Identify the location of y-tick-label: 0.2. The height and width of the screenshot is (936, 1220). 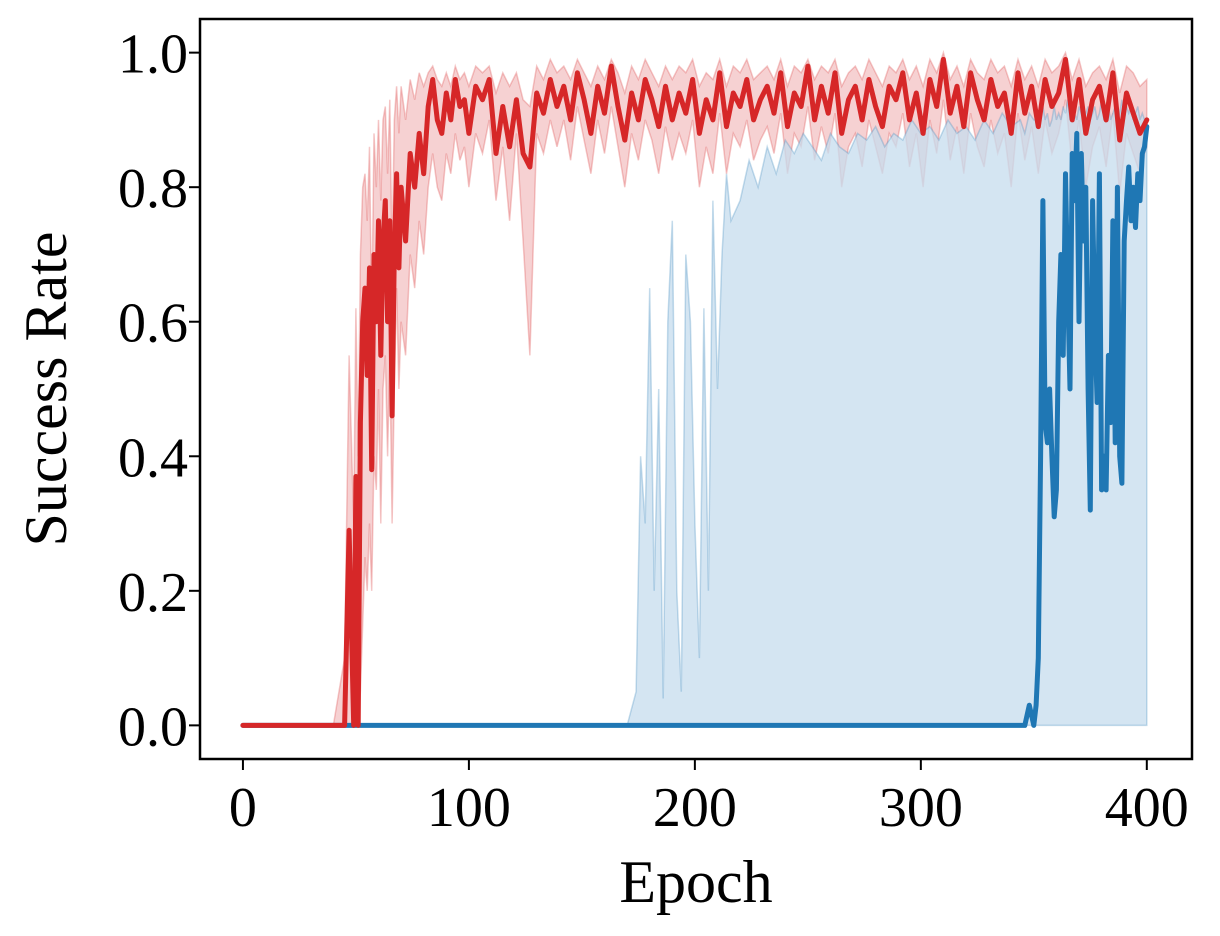
(153, 593).